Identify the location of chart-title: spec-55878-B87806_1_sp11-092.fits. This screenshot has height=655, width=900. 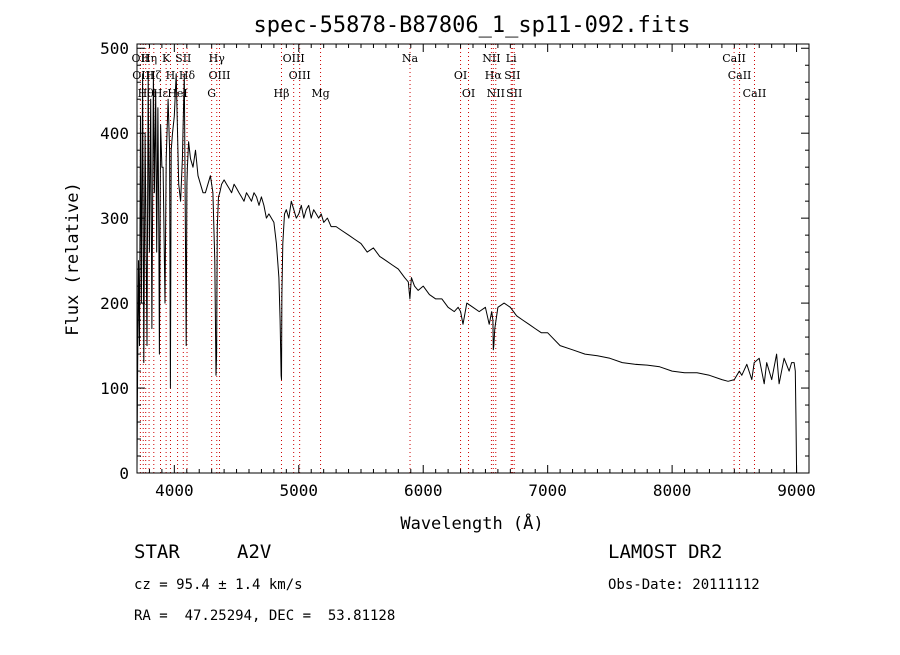
(471, 25).